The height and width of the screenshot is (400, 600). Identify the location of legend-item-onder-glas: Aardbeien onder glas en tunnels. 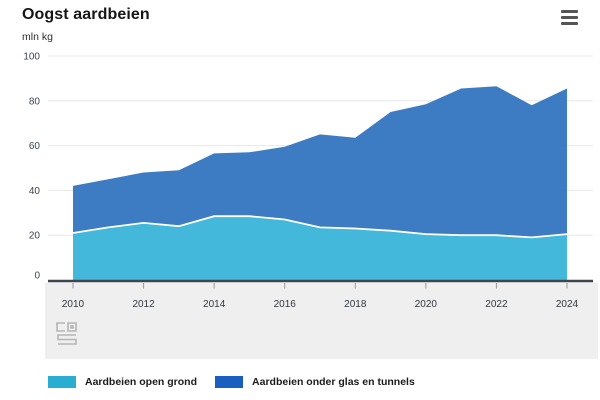
(315, 382).